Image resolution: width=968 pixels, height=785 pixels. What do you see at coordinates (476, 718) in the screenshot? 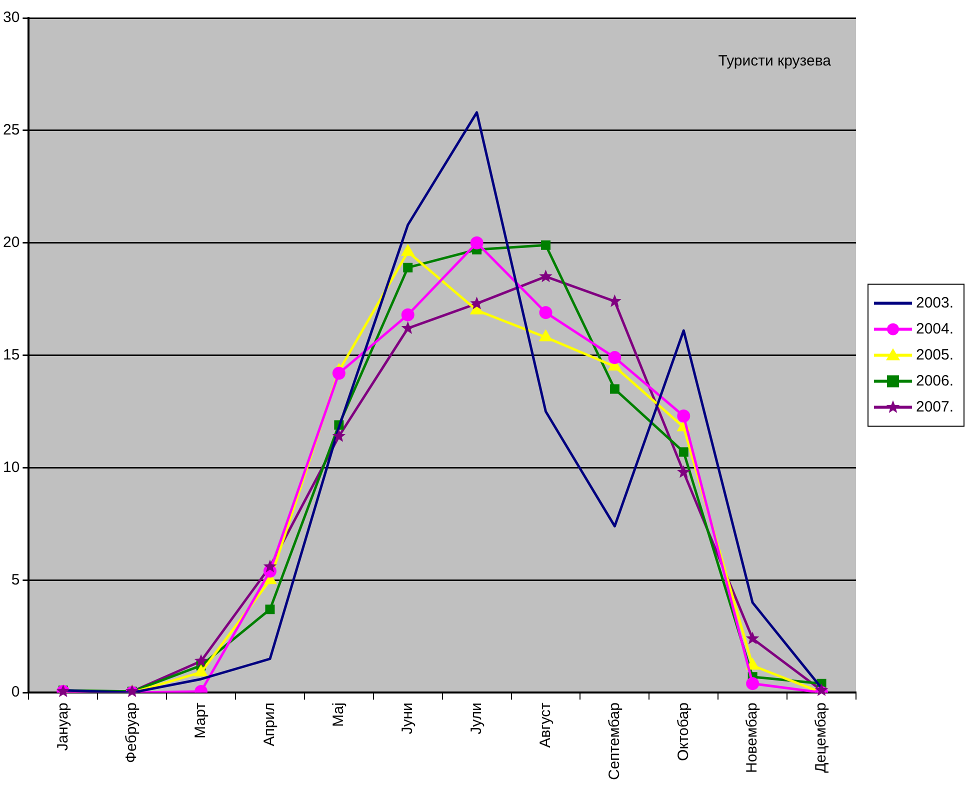
I see `x-tick-label: Јули` at bounding box center [476, 718].